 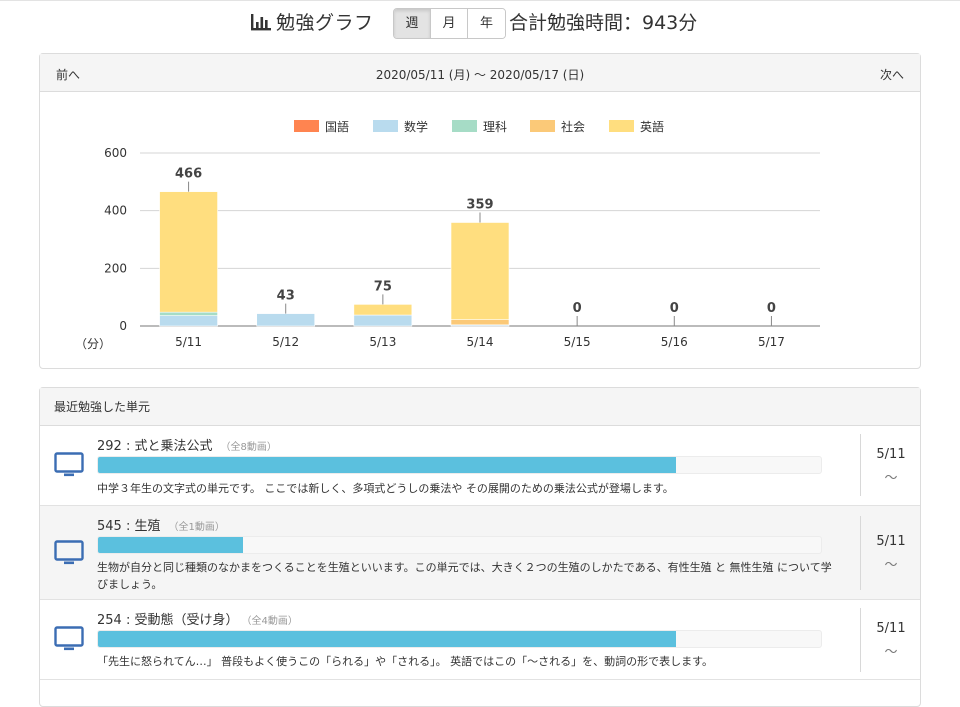 What do you see at coordinates (261, 22) in the screenshot?
I see `bar-chart-icon` at bounding box center [261, 22].